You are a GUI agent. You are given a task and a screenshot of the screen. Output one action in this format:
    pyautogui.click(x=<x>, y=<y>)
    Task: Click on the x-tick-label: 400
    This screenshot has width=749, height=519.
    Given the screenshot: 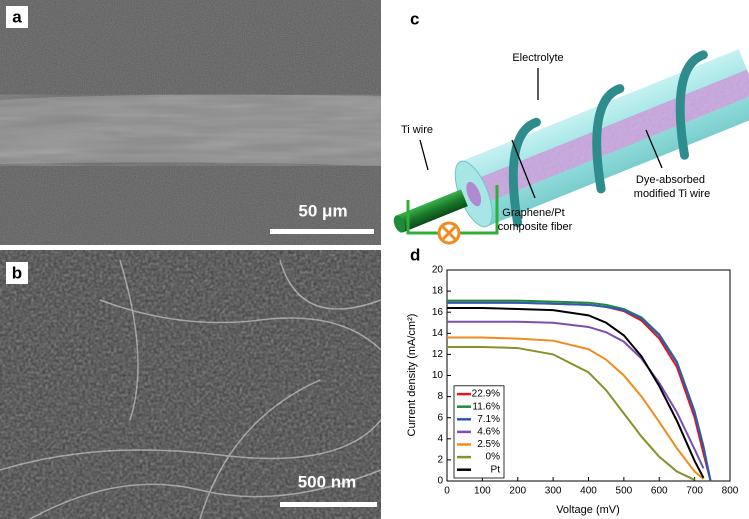 What is the action you would take?
    pyautogui.click(x=588, y=491)
    